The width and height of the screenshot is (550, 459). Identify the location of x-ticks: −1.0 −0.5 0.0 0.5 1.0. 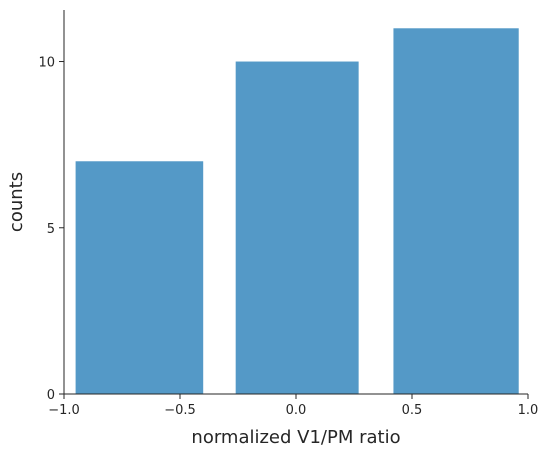
(293, 406).